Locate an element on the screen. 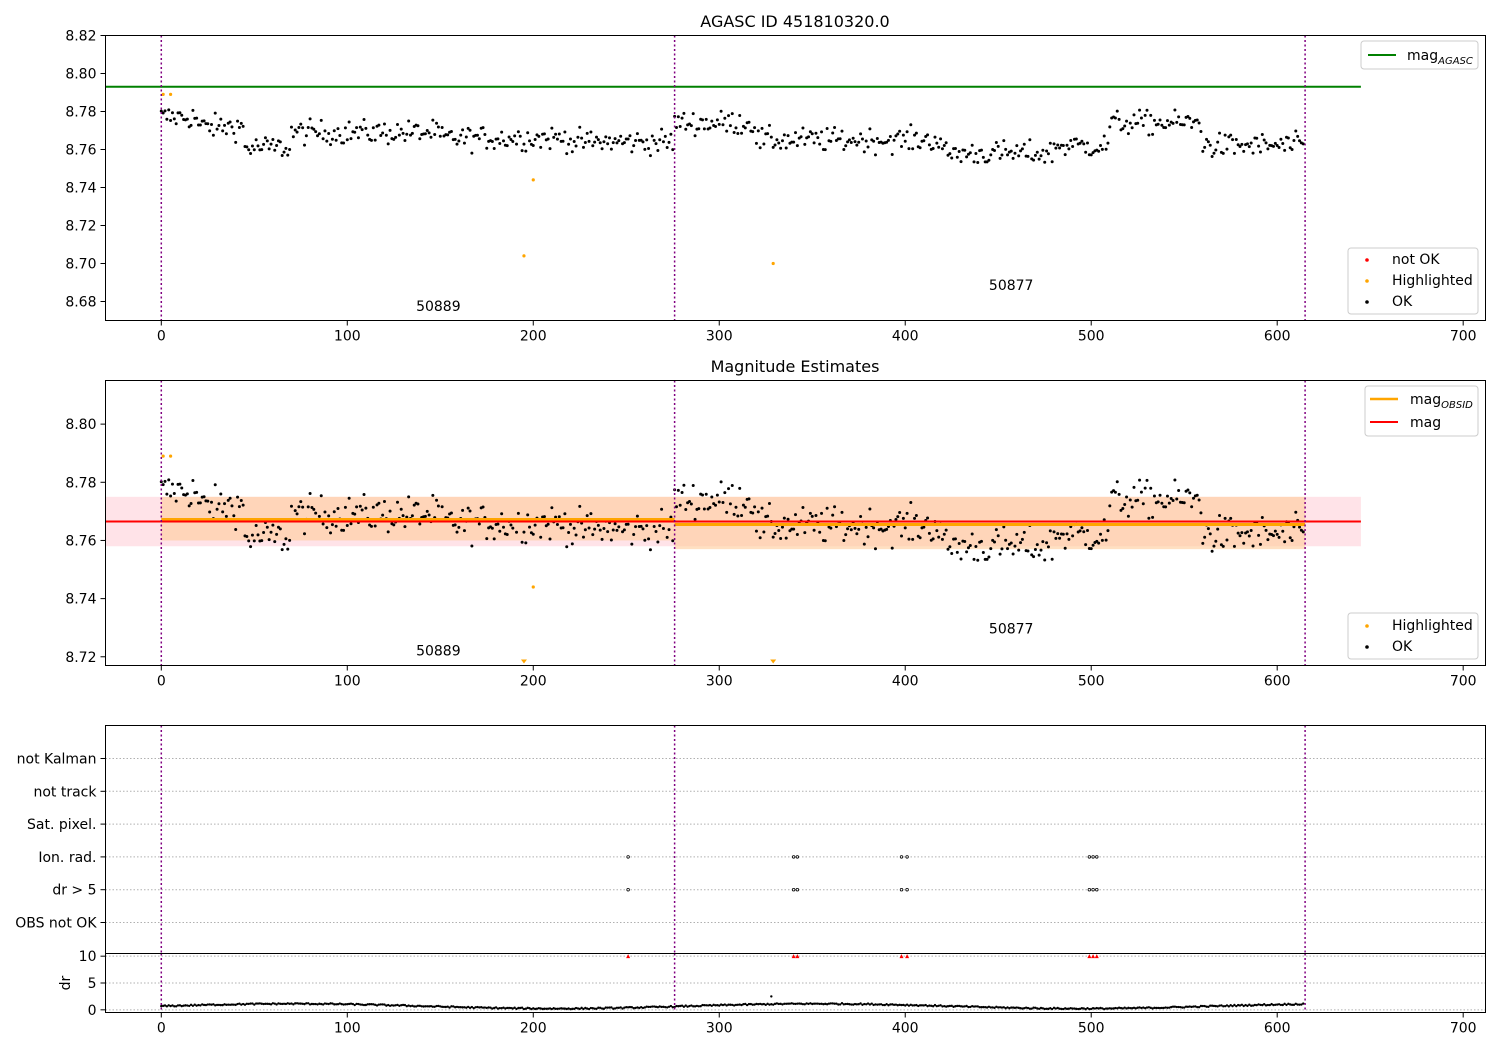  legend-highlighted: Highlighted is located at coordinates (1432, 281).